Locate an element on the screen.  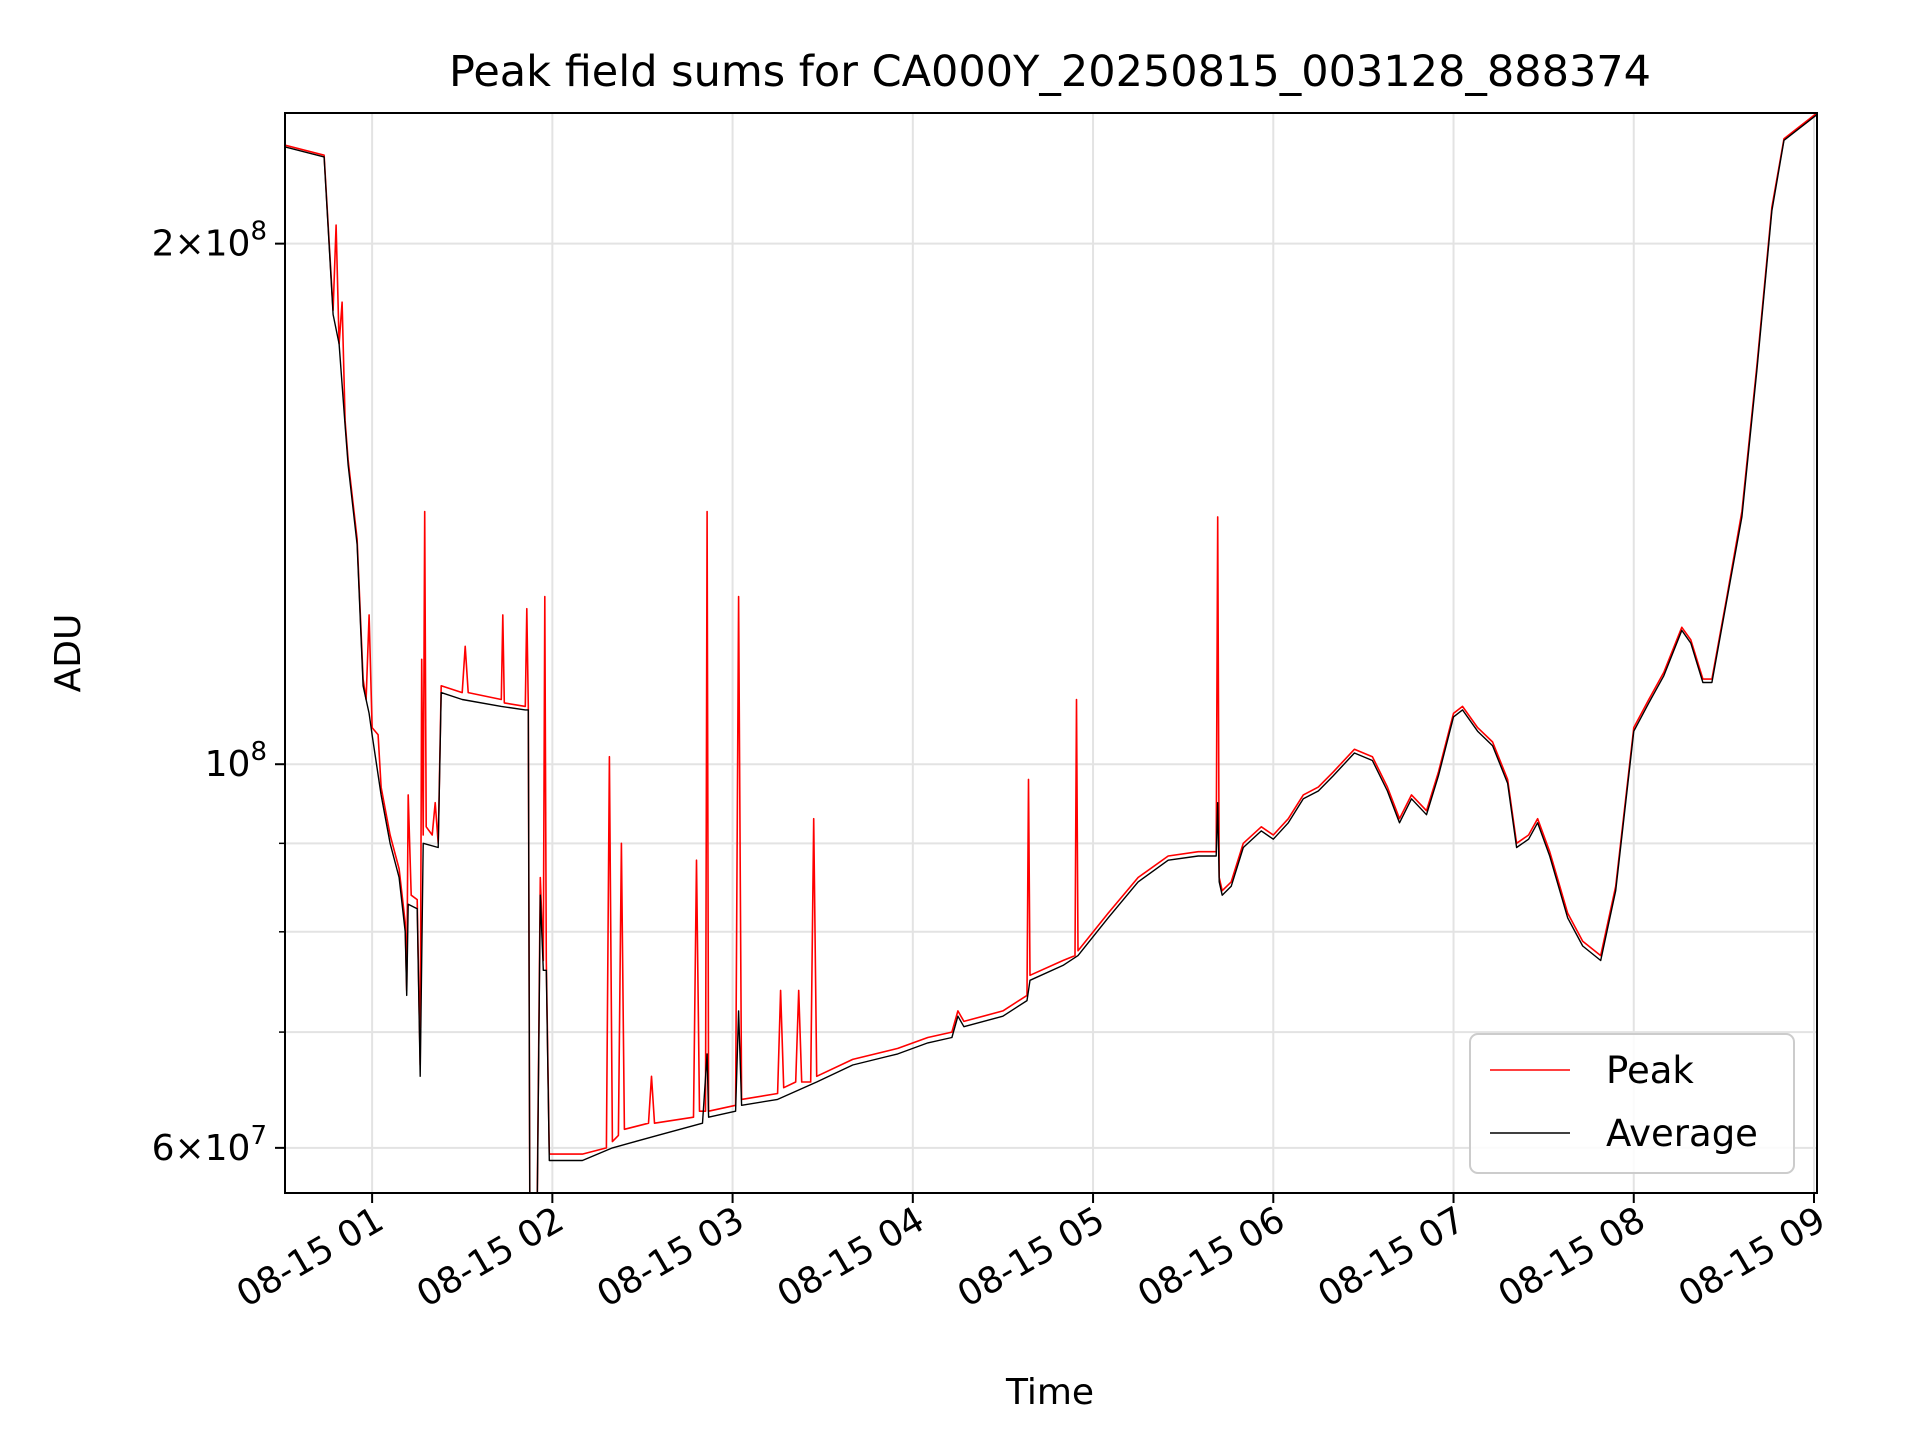
y-tick-label: 108 is located at coordinates (236, 761).